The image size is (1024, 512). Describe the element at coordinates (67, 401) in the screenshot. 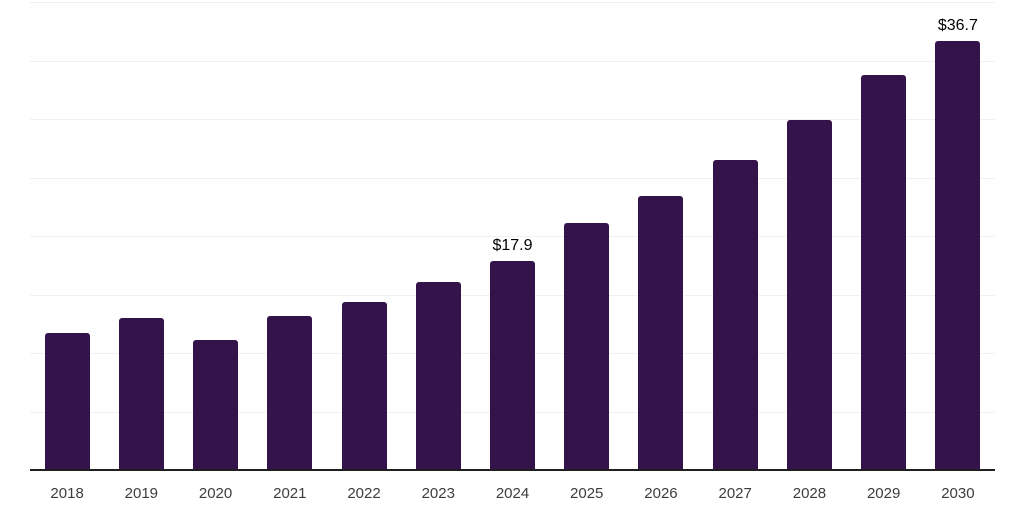

I see `bar-2018` at that location.